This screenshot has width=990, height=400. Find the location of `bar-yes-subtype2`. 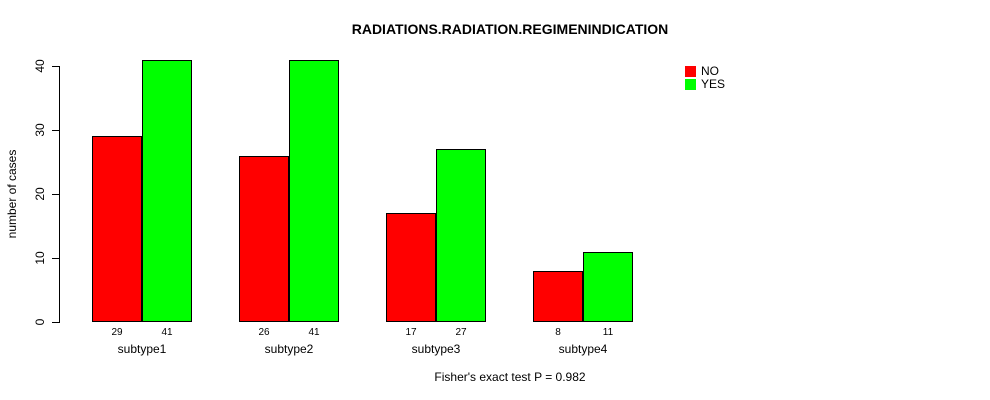

bar-yes-subtype2 is located at coordinates (314, 191).